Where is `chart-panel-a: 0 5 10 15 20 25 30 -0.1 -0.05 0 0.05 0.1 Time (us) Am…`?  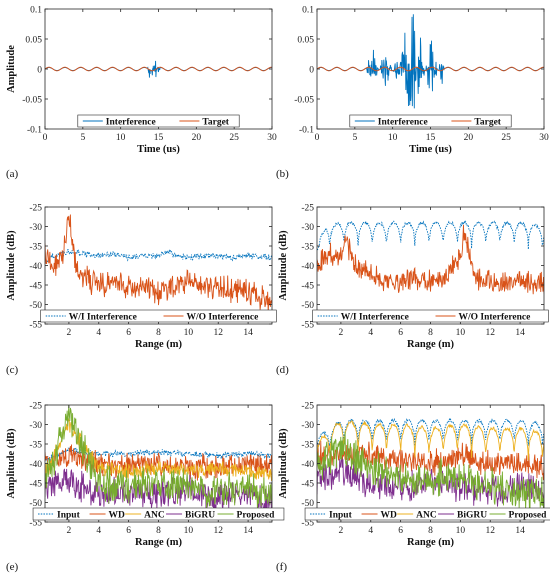
chart-panel-a: 0 5 10 15 20 25 30 -0.1 -0.05 0 0.05 0.1 Time (us) Am… is located at coordinates (141, 92).